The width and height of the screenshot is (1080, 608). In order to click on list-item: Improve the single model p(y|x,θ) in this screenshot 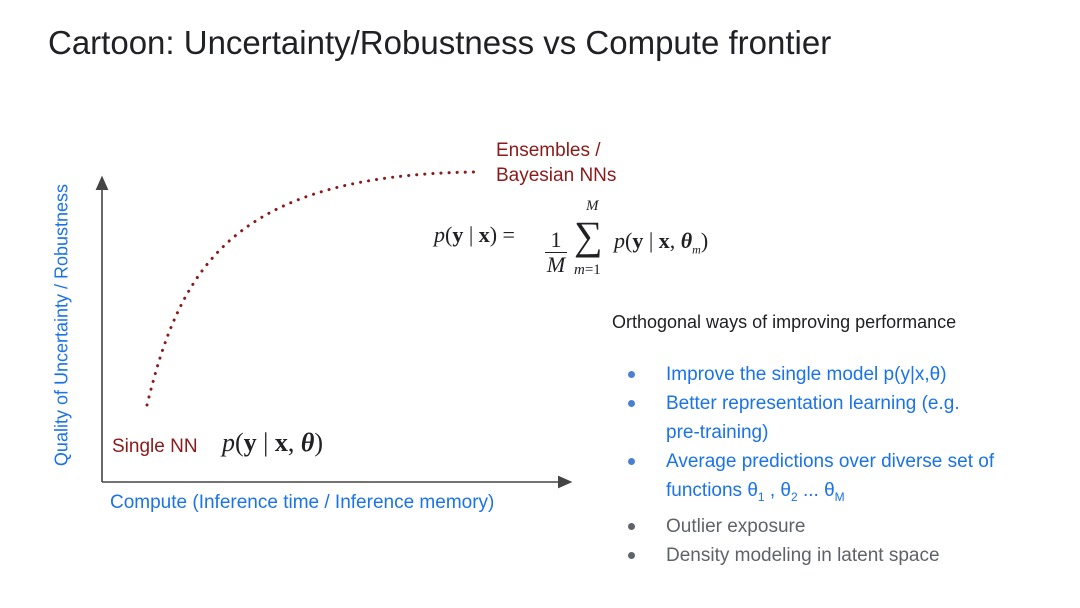, I will do `click(838, 374)`.